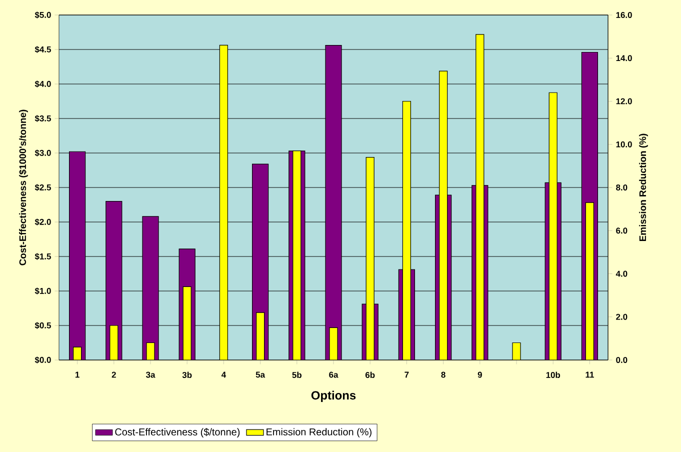 This screenshot has height=452, width=681. What do you see at coordinates (42, 291) in the screenshot?
I see `y-tick-label: $1.0` at bounding box center [42, 291].